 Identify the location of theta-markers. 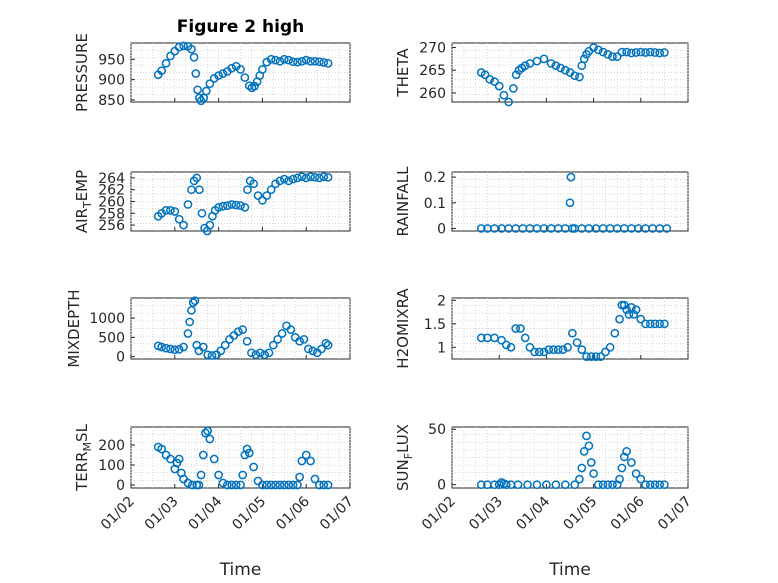
(572, 75).